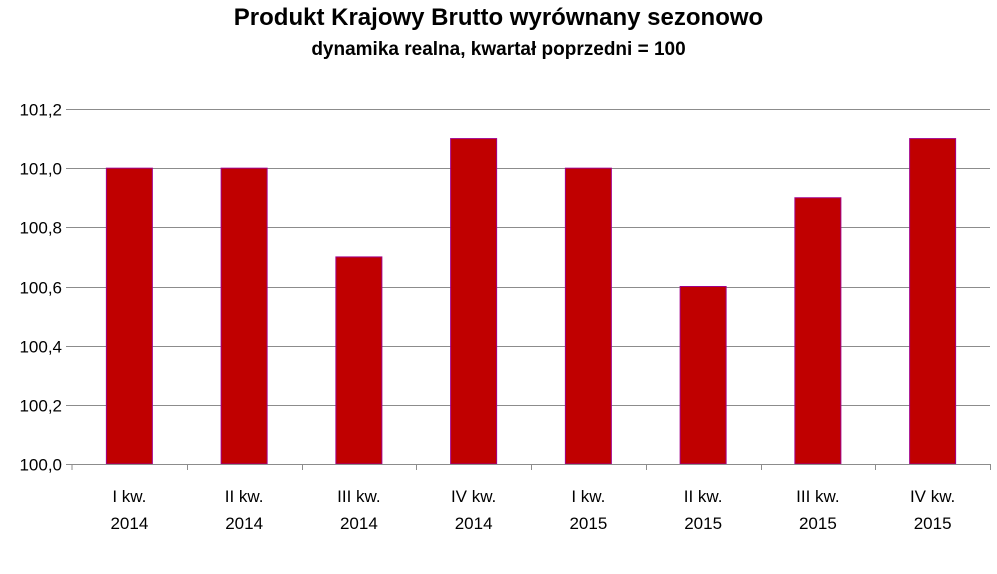 This screenshot has width=997, height=574. Describe the element at coordinates (498, 49) in the screenshot. I see `chart-subtitle: dynamika realna, kwartał poprzedni = 100` at that location.